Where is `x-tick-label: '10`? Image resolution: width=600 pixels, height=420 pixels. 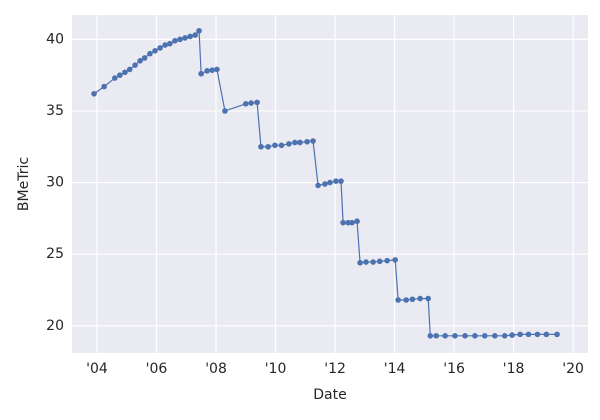
x-tick-label: '10 is located at coordinates (276, 369).